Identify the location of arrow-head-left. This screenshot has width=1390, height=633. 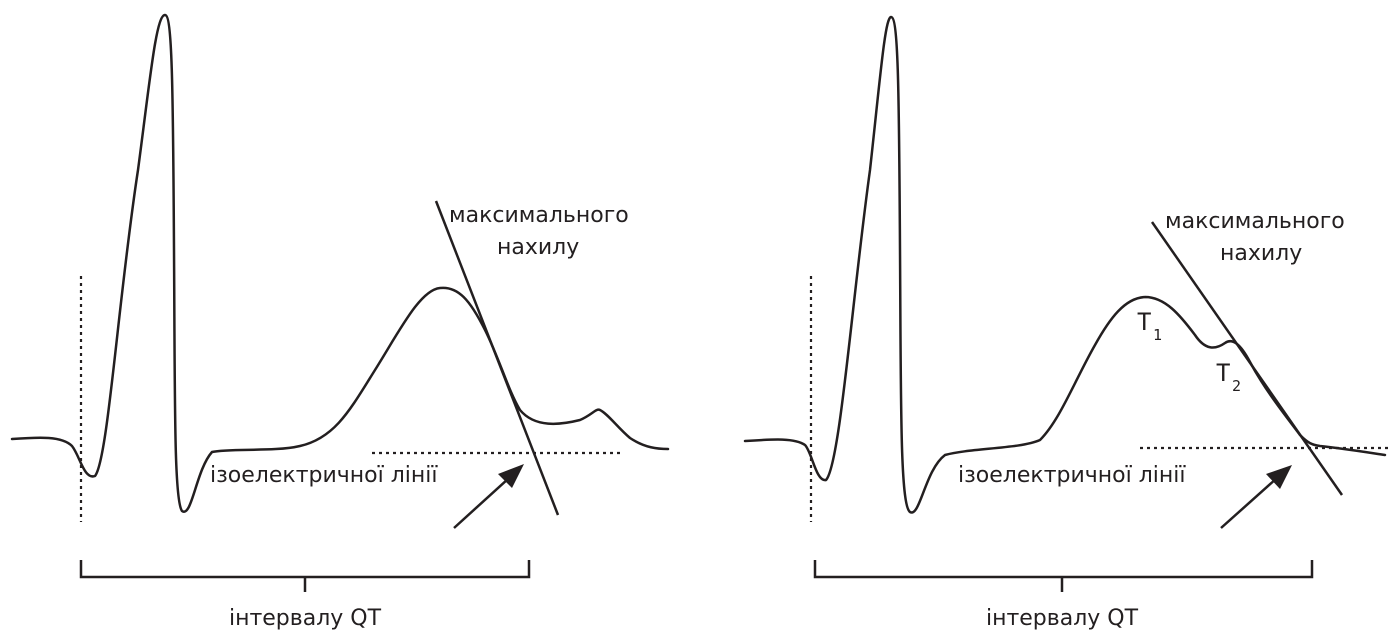
(511, 476).